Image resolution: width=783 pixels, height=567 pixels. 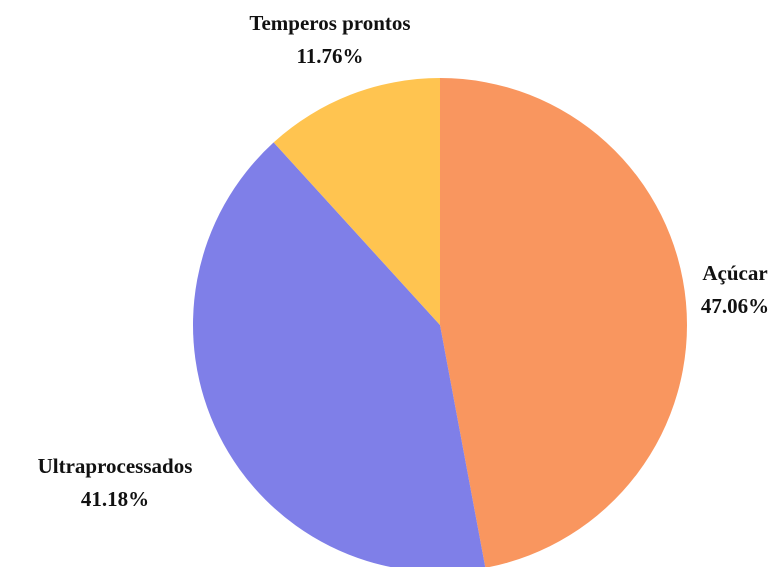 I want to click on slice-label: Açúcar, so click(x=734, y=273).